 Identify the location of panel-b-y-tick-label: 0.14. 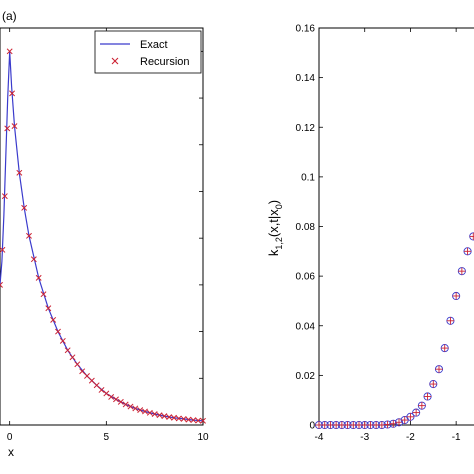
(306, 78).